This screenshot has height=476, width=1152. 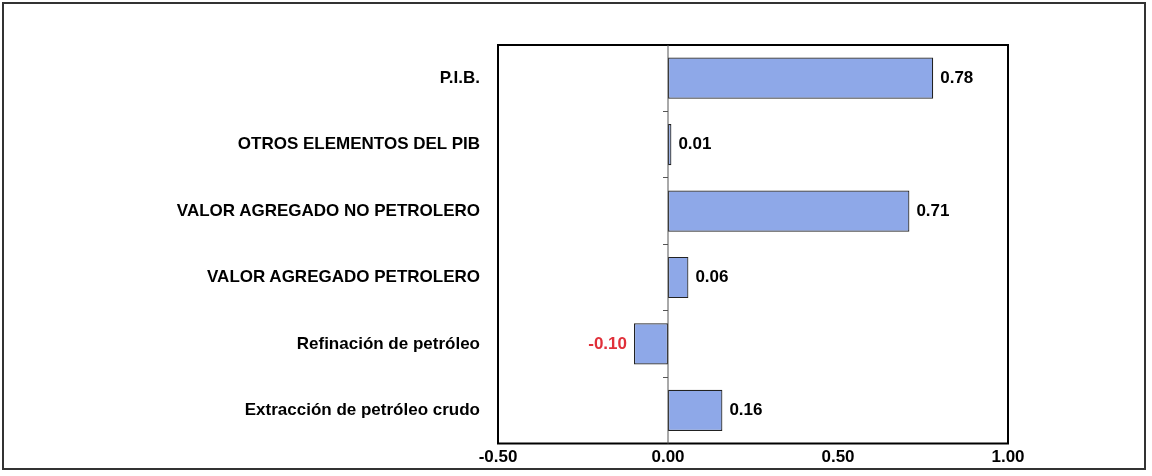 What do you see at coordinates (838, 457) in the screenshot?
I see `x-tick-label: 0.50` at bounding box center [838, 457].